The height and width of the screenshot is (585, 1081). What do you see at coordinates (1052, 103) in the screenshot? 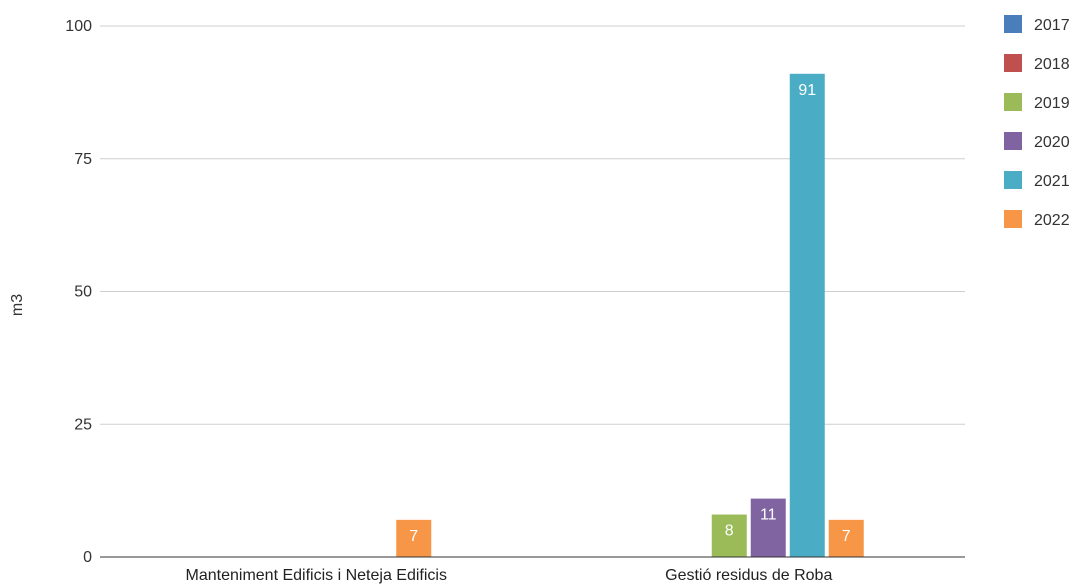
I see `legend-label: 2019` at bounding box center [1052, 103].